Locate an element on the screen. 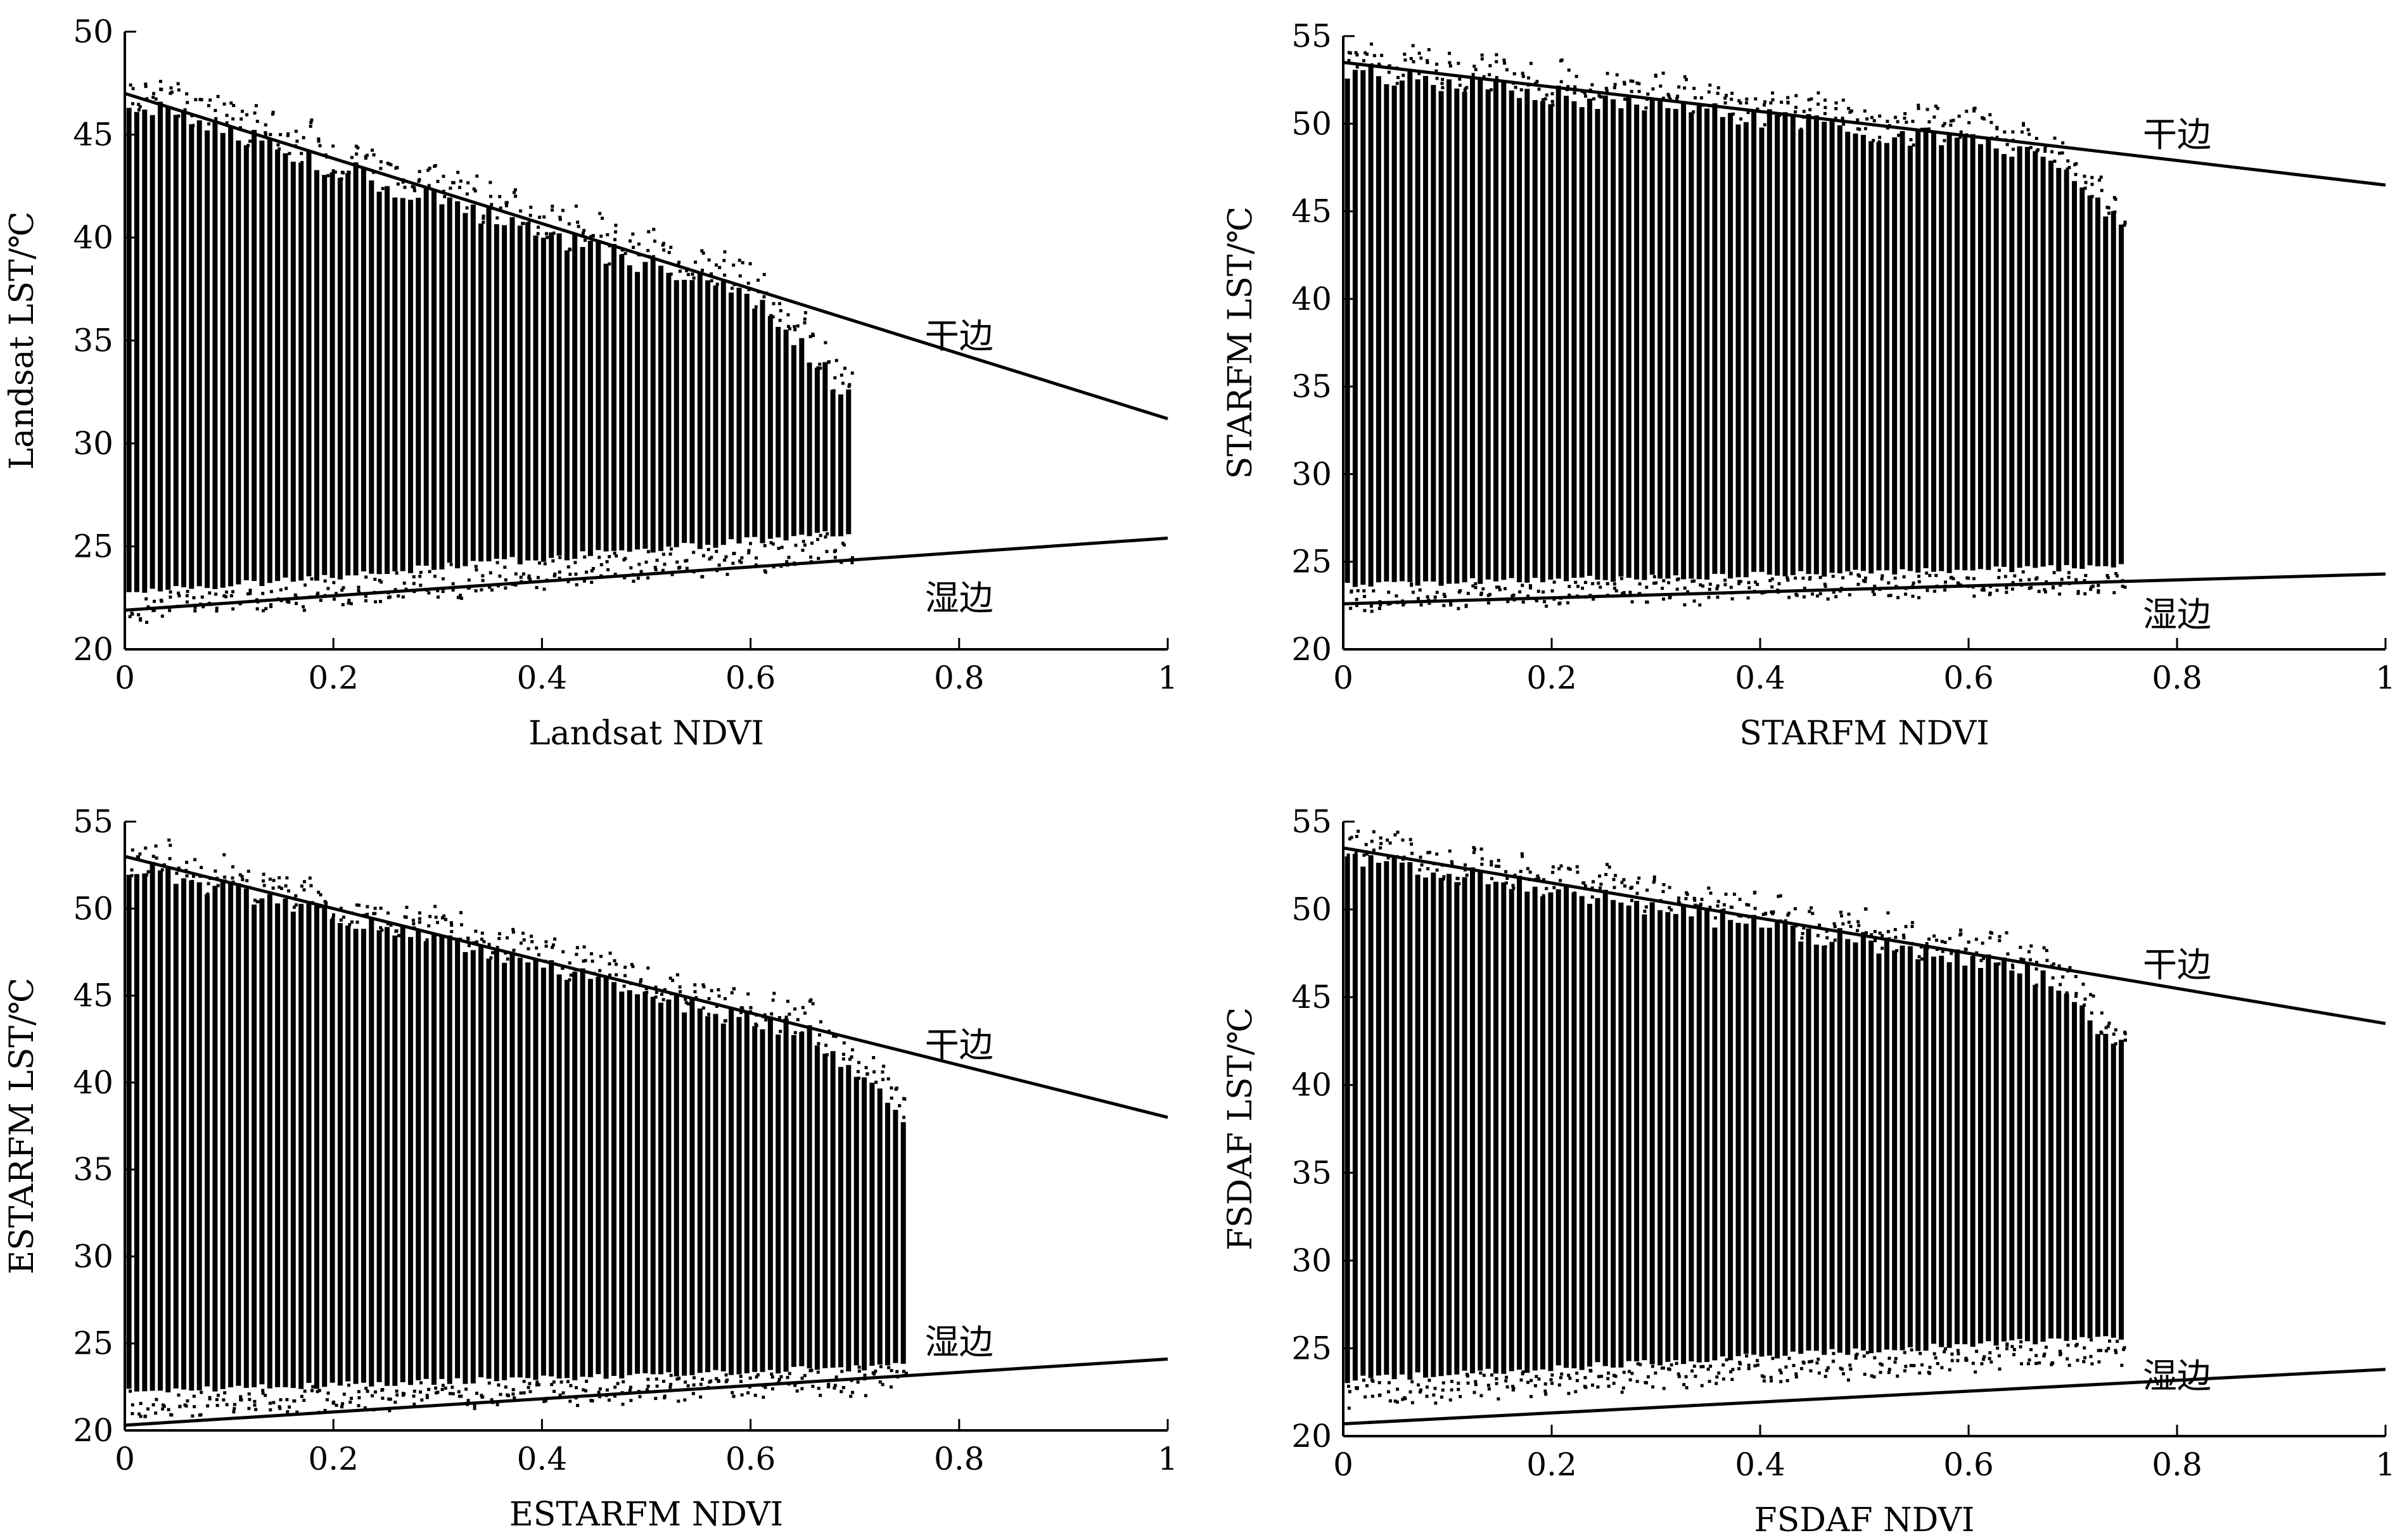  x-tick-label: 0.8 is located at coordinates (2177, 677).